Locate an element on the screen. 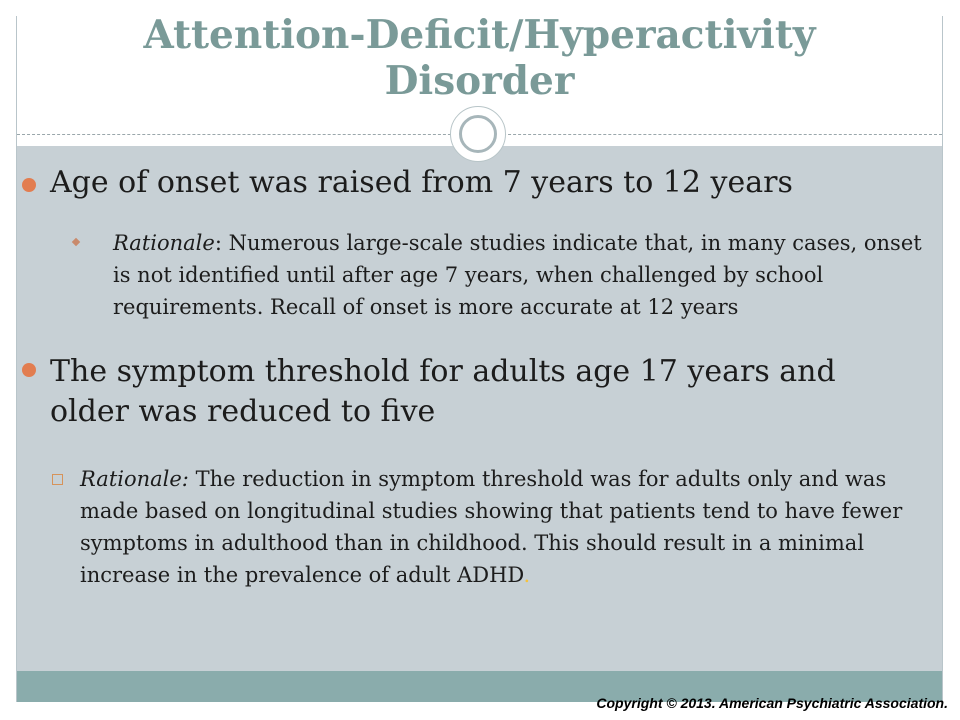 This screenshot has width=960, height=720. sub-bullet-1-label: Rationale is located at coordinates (164, 243).